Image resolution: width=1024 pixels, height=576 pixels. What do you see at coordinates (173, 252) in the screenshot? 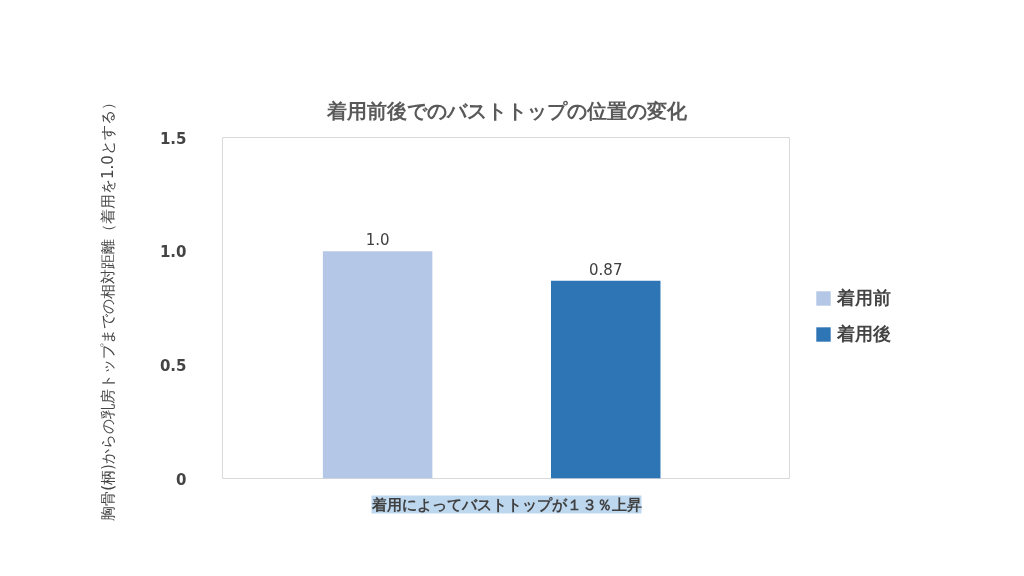
I see `y-tick-label: 1.0` at bounding box center [173, 252].